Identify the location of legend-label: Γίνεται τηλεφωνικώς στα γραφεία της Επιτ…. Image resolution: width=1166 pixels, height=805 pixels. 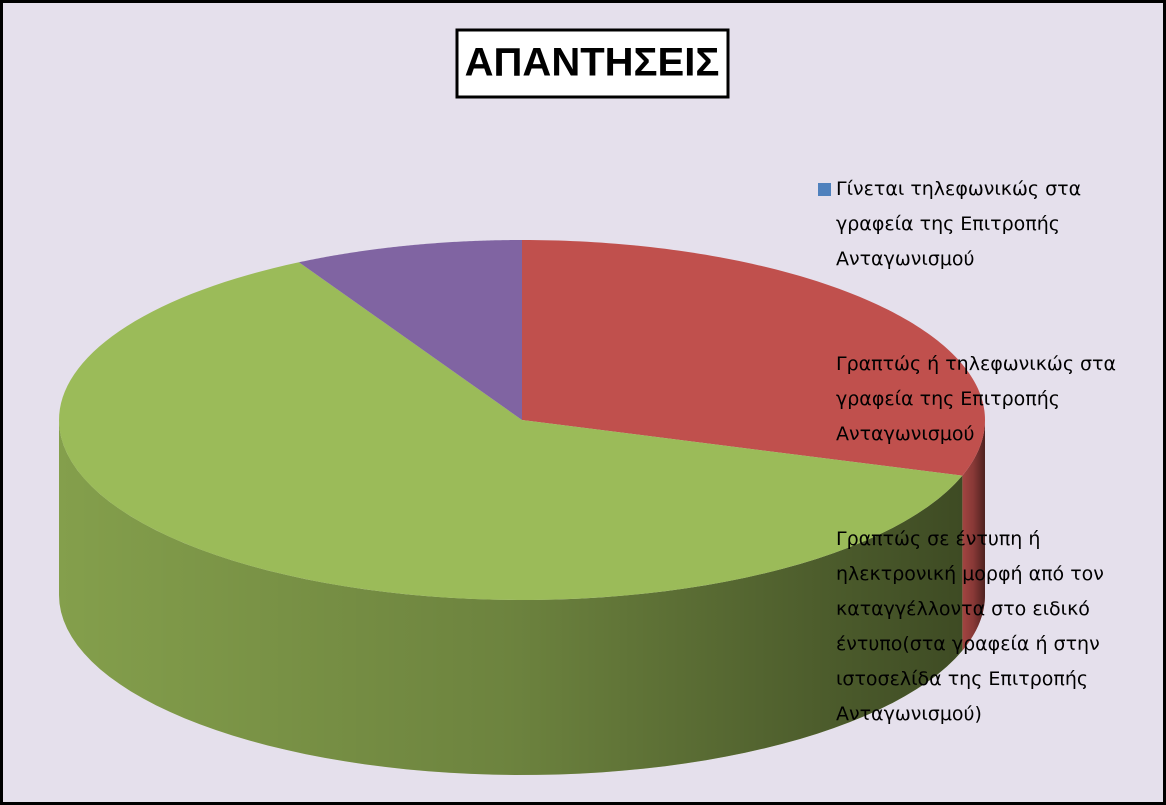
(959, 224).